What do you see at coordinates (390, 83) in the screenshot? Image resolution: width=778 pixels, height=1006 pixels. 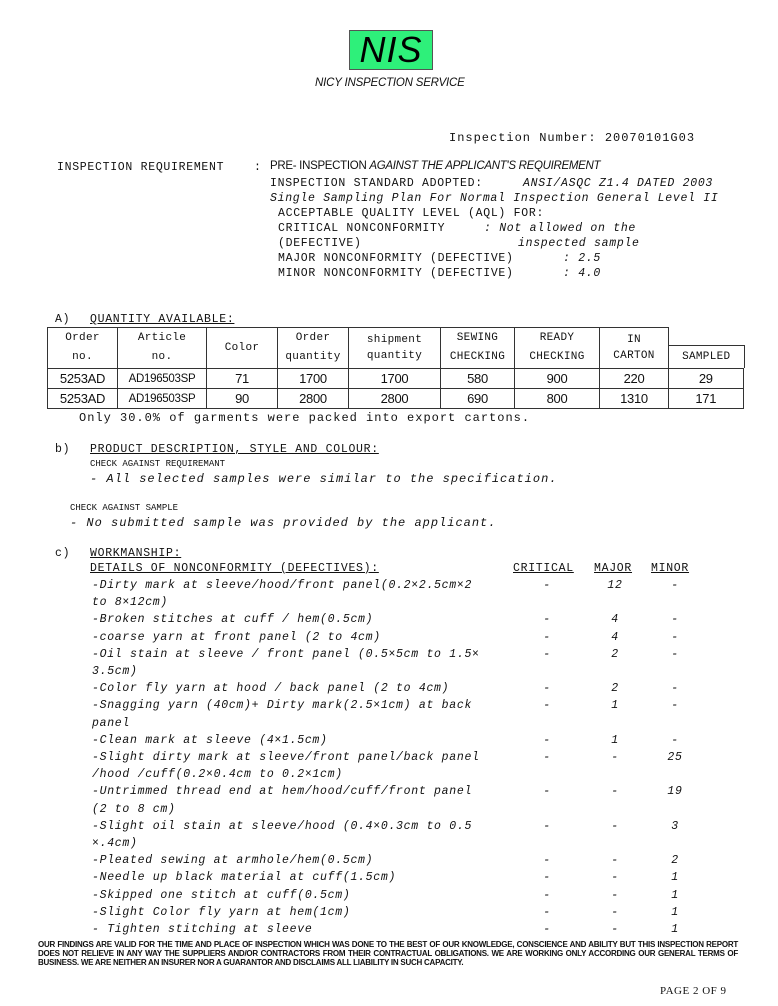 I see `logo-company-name: NICY INSPECTION SERVICE` at bounding box center [390, 83].